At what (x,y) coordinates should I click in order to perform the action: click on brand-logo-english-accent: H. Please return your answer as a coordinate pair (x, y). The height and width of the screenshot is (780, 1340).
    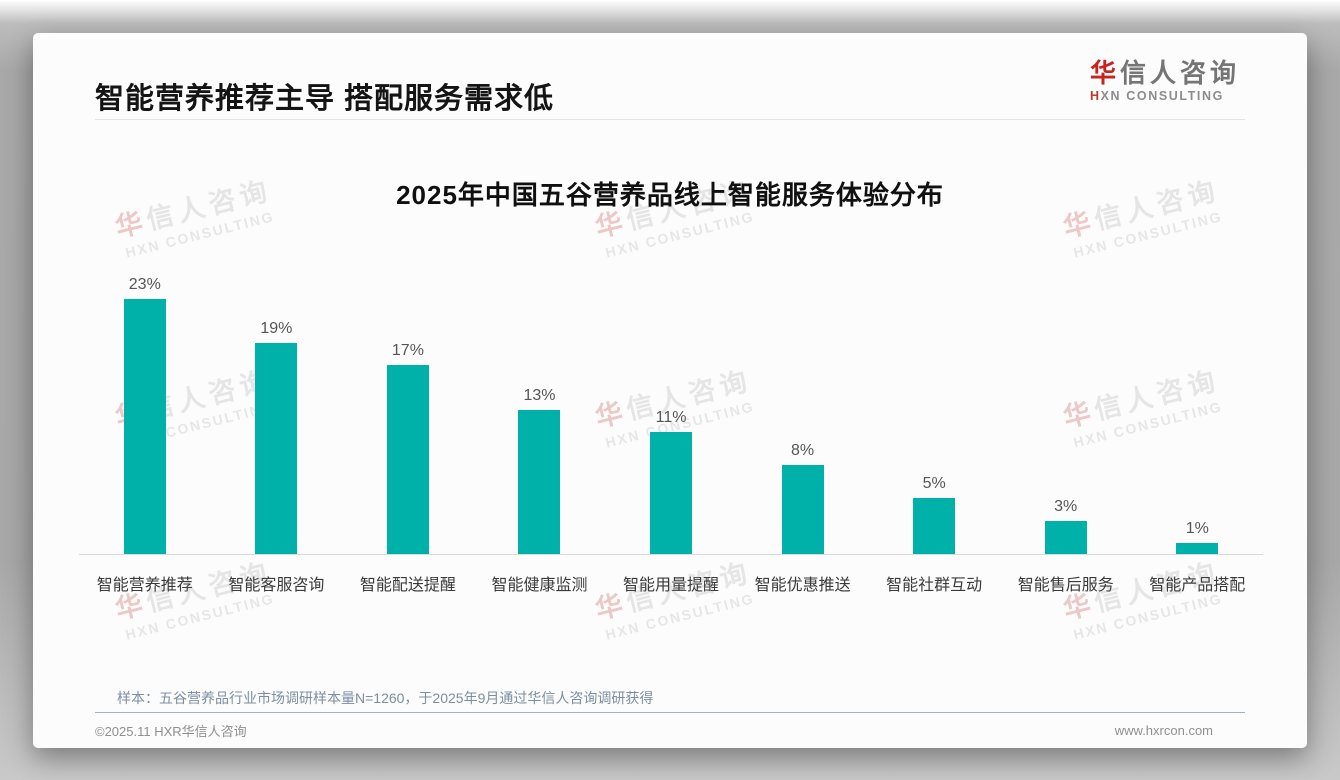
    Looking at the image, I should click on (1095, 95).